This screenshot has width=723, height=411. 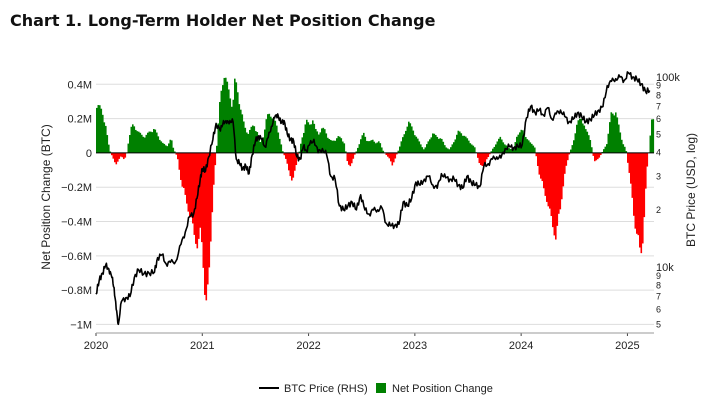 I want to click on right-minor-tick-label: 8, so click(x=658, y=286).